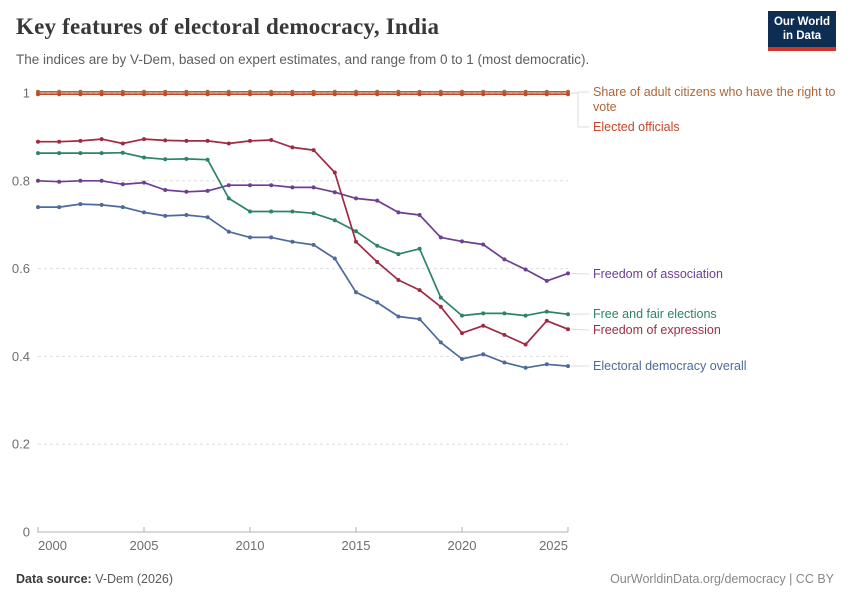 The image size is (850, 600). Describe the element at coordinates (580, 329) in the screenshot. I see `label-connector-freedom-of-expression` at that location.